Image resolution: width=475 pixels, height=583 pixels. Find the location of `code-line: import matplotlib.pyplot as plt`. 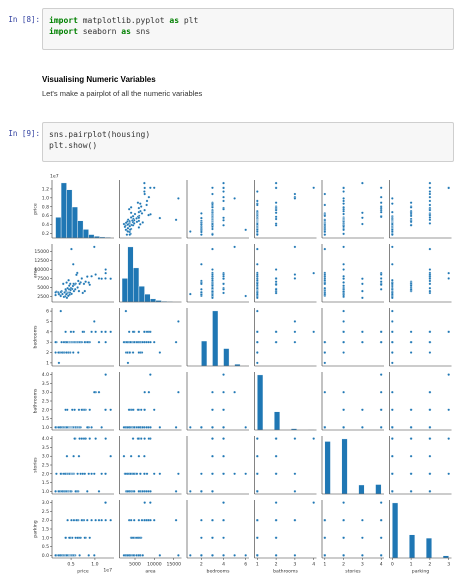

code-line: import matplotlib.pyplot as plt is located at coordinates (248, 20).